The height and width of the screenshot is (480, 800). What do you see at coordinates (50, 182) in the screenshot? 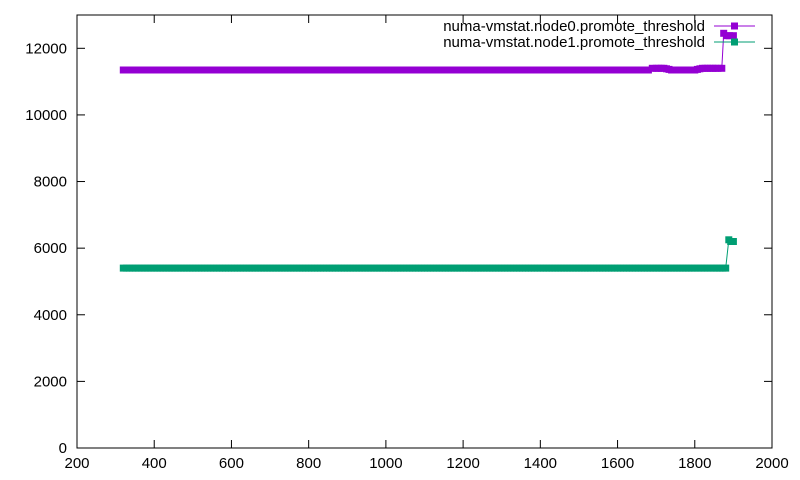
I see `y-tick-label: 8000` at bounding box center [50, 182].